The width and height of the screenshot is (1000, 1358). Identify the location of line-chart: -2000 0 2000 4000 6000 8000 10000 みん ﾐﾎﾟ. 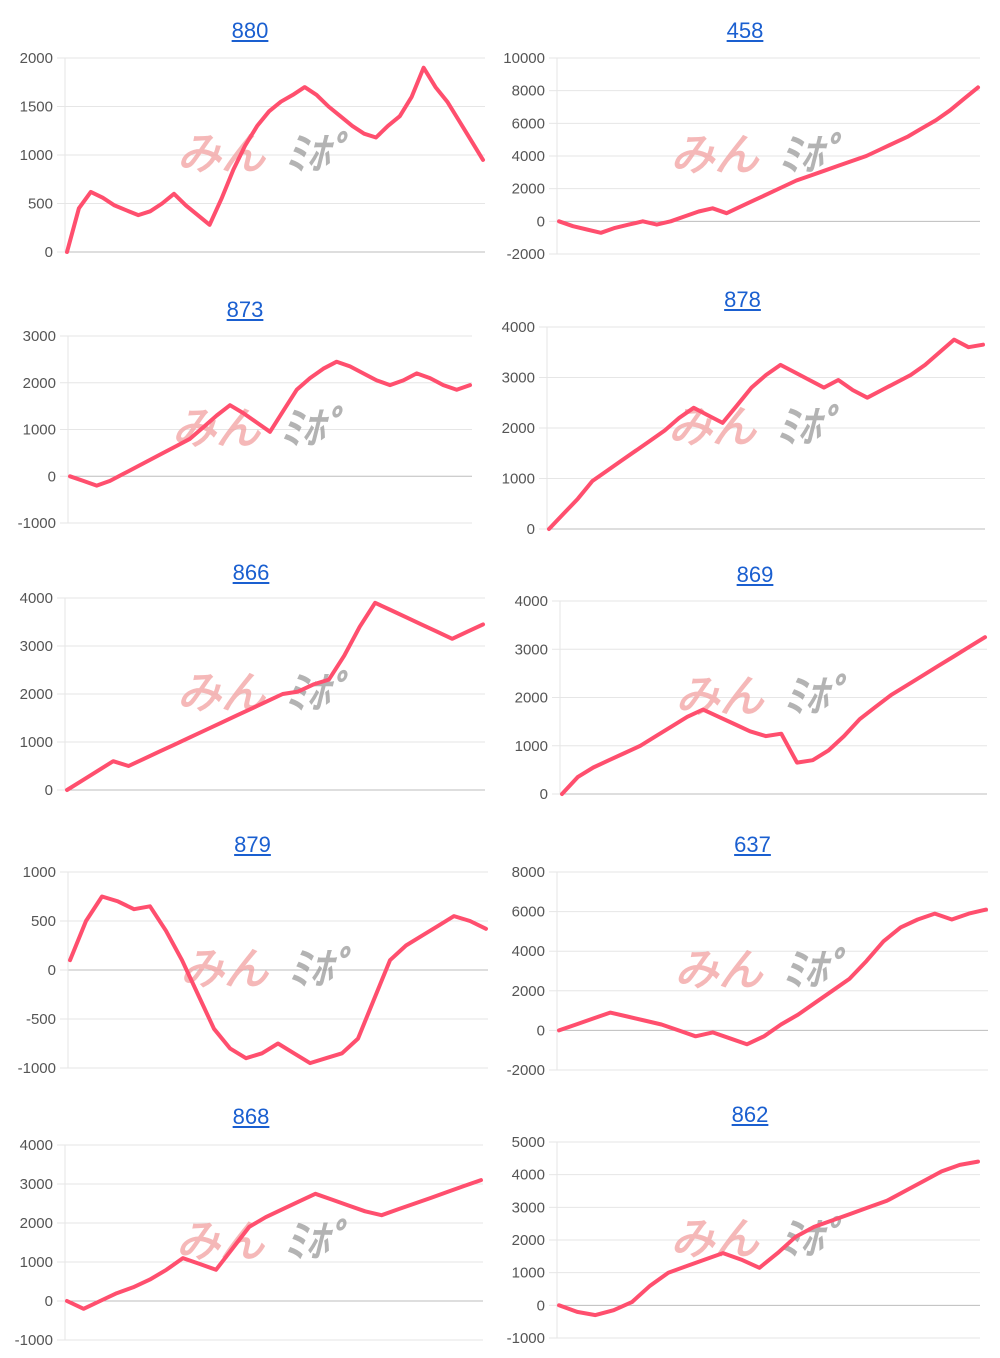
(741, 156).